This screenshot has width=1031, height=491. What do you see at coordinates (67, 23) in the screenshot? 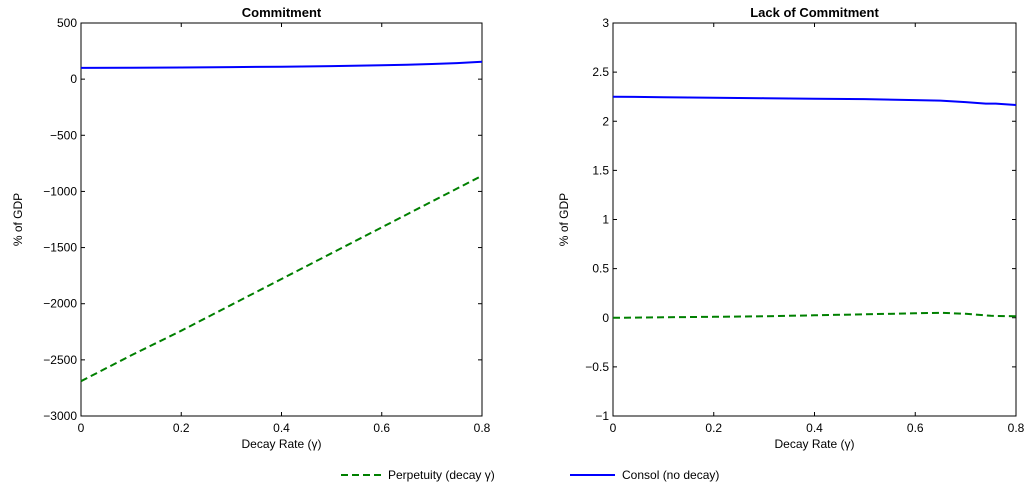
I see `y-tick-label: 500` at bounding box center [67, 23].